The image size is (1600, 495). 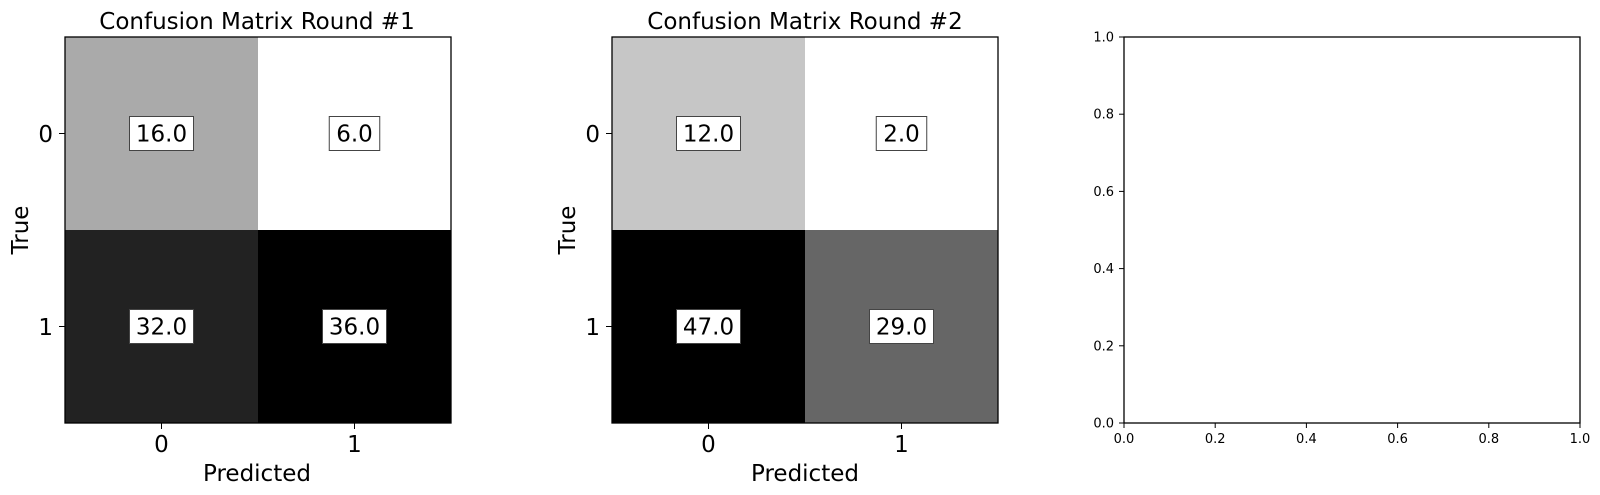 What do you see at coordinates (45, 135) in the screenshot?
I see `chart-1-y-tick-label: 0` at bounding box center [45, 135].